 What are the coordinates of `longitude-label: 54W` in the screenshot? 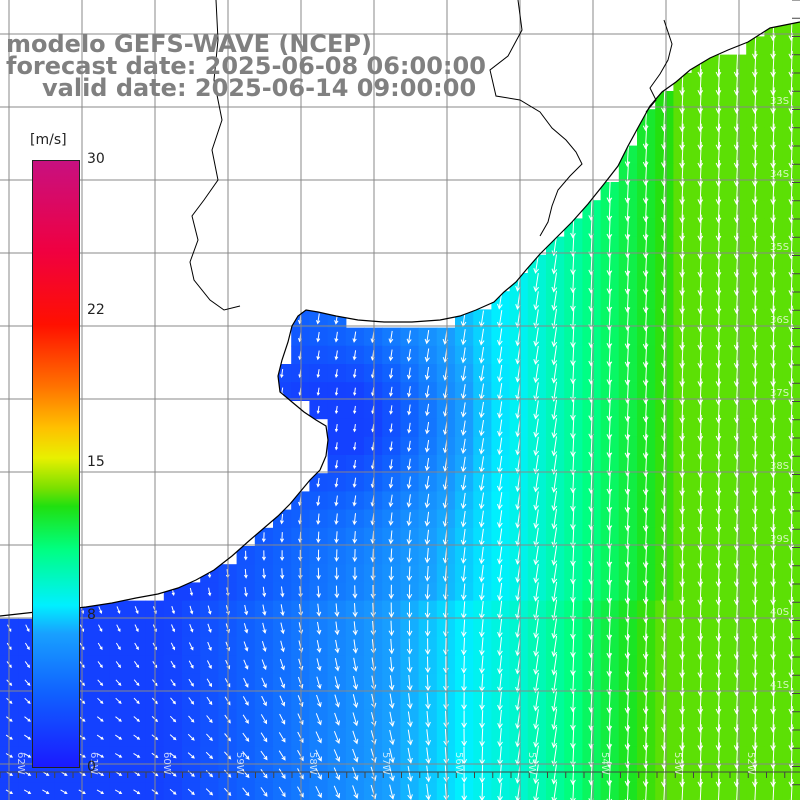 It's located at (604, 763).